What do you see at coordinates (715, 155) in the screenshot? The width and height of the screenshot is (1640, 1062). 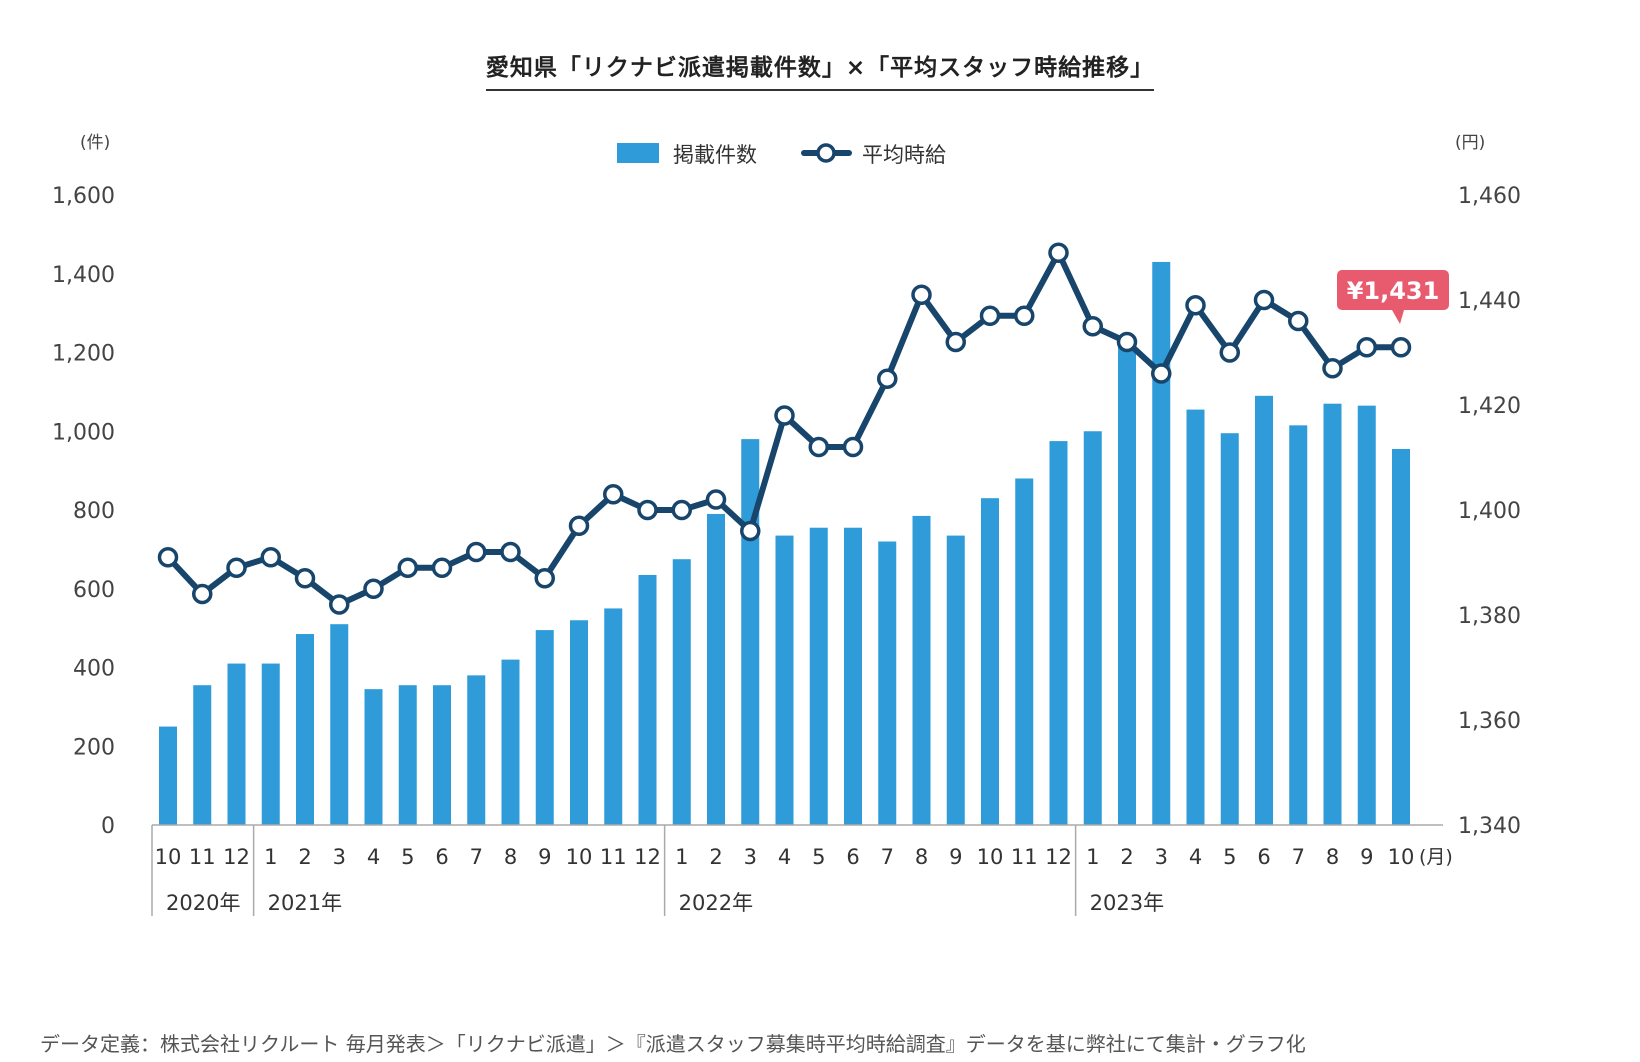 I see `legend-bar-label: 掲載件数` at bounding box center [715, 155].